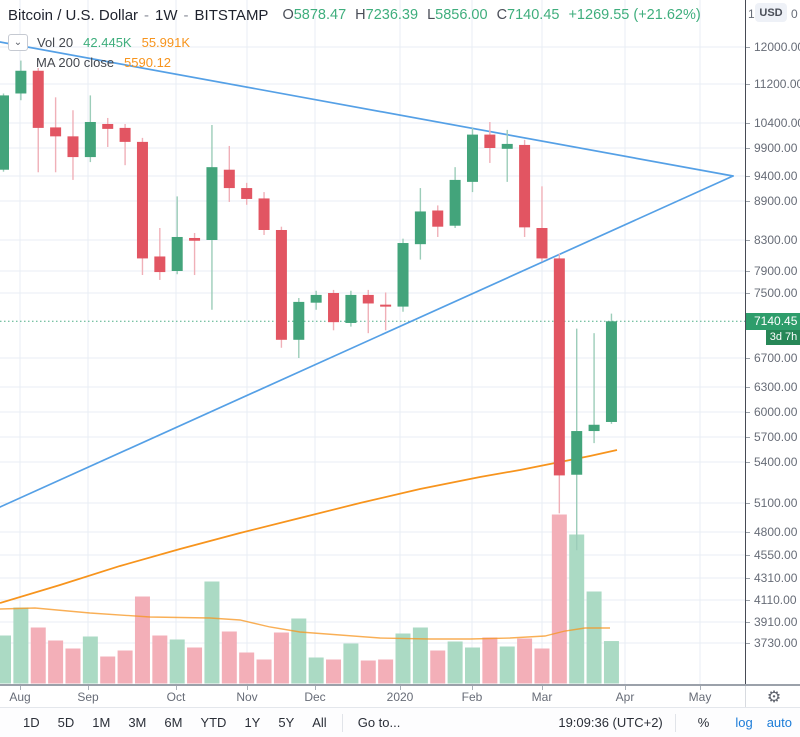 Image resolution: width=800 pixels, height=737 pixels. I want to click on time-tick-label: Dec, so click(315, 697).